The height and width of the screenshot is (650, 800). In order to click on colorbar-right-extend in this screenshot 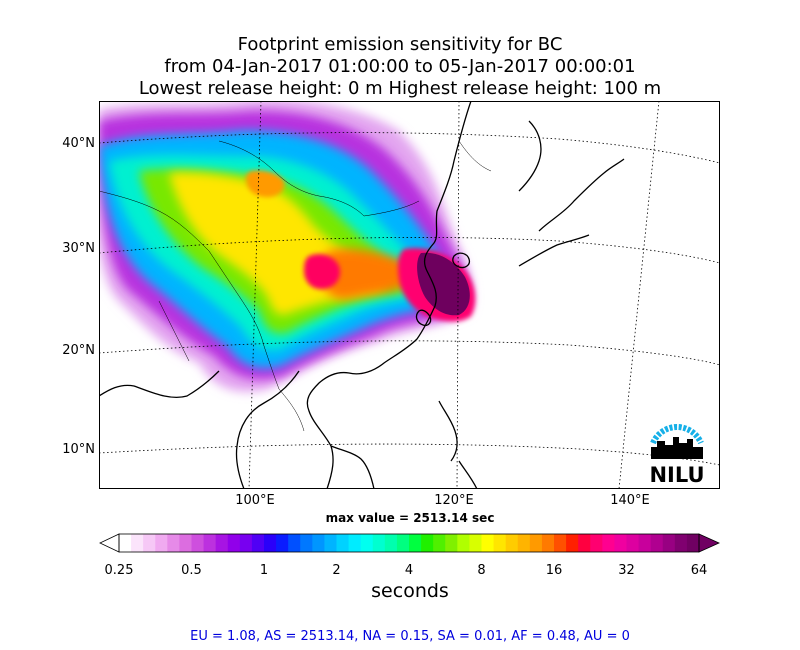, I will do `click(709, 543)`.